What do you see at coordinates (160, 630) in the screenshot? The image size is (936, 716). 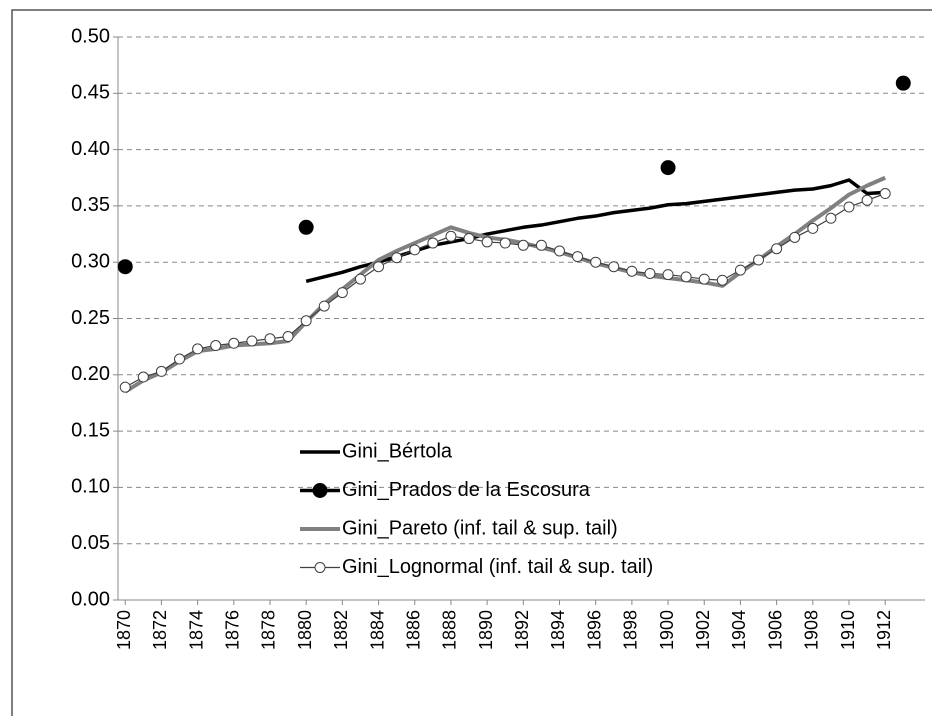 I see `x-tick-label: 1872` at bounding box center [160, 630].